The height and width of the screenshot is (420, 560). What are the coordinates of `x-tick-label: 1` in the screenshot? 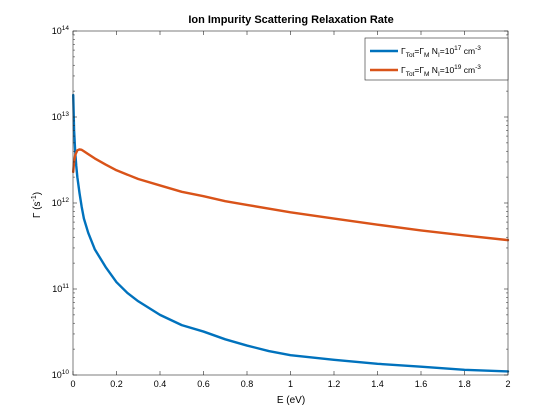 It's located at (290, 384).